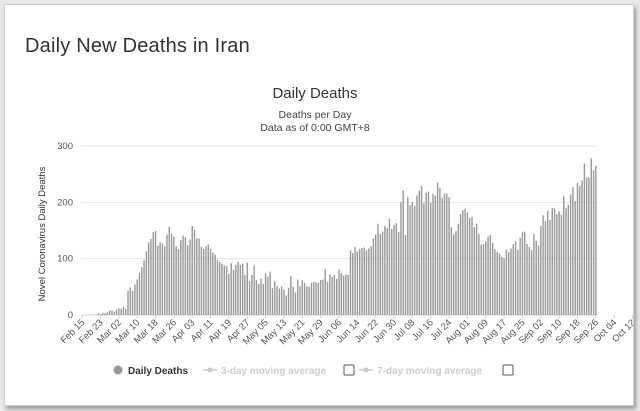  Describe the element at coordinates (349, 370) in the screenshot. I see `legend-checkbox` at that location.